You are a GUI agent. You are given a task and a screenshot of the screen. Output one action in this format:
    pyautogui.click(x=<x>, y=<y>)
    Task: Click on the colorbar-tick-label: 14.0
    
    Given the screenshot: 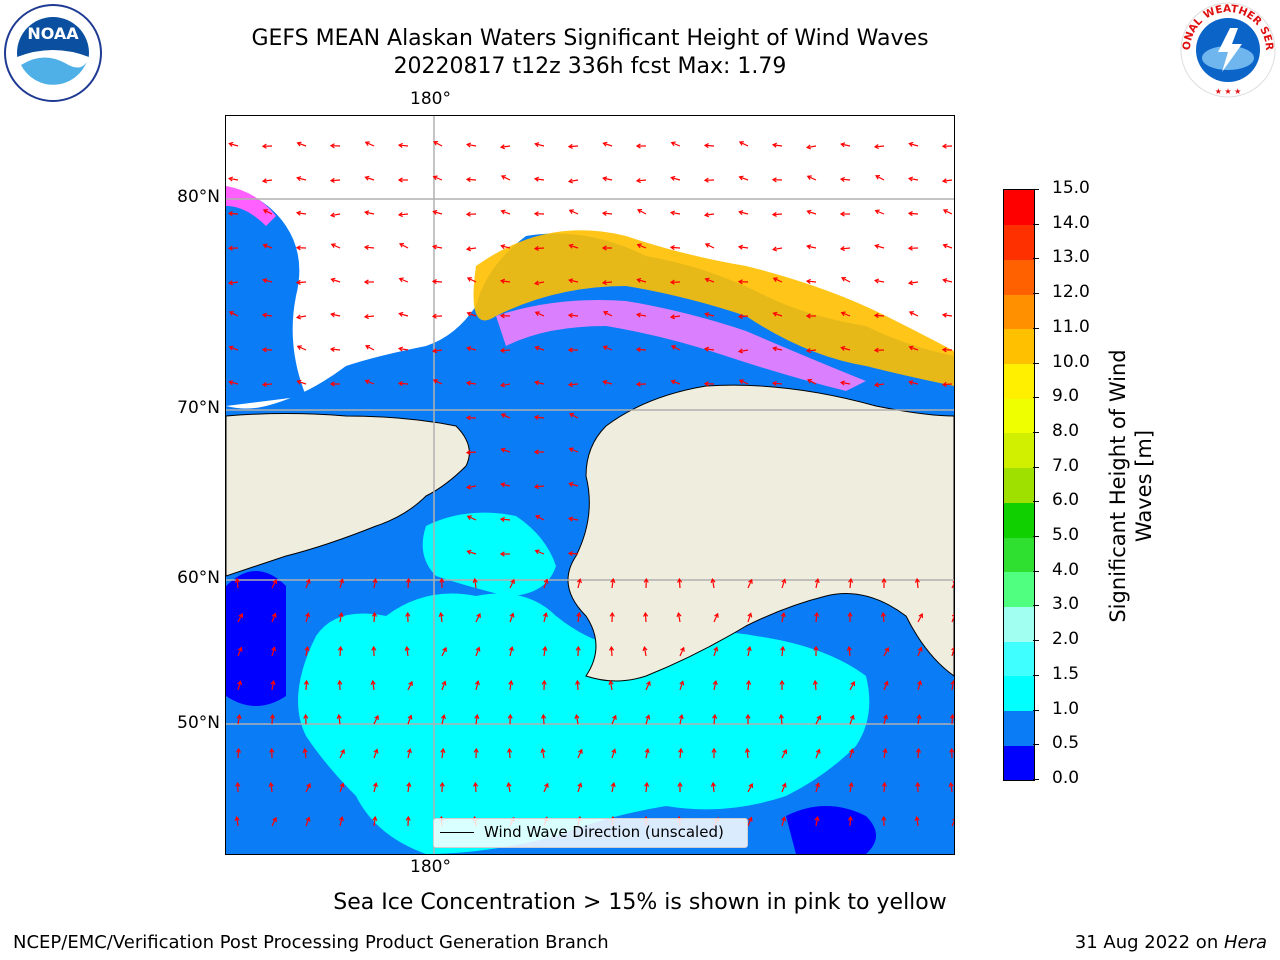 What is the action you would take?
    pyautogui.click(x=1071, y=222)
    